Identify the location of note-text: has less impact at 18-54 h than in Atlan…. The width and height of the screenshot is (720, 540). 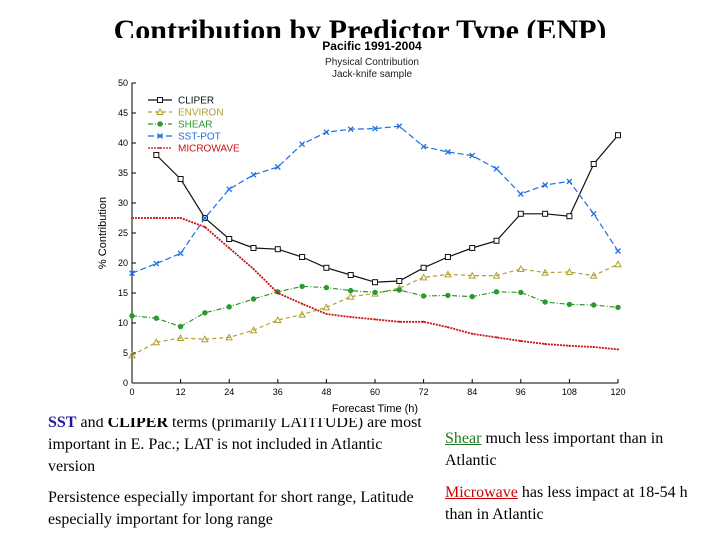
(566, 503).